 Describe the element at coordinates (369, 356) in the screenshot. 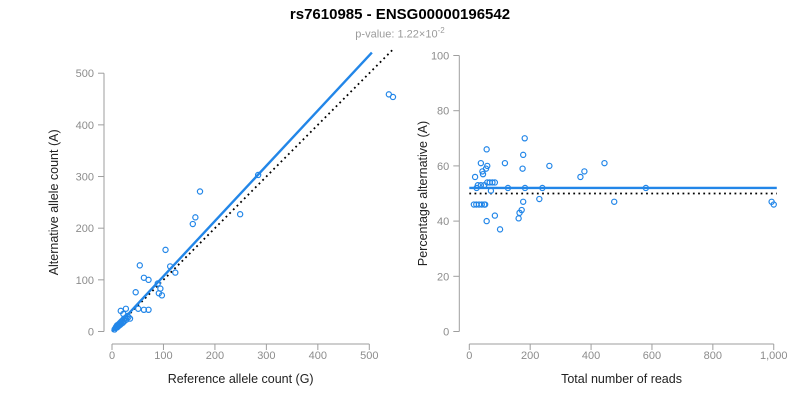

I see `x-tick-label: 500` at that location.